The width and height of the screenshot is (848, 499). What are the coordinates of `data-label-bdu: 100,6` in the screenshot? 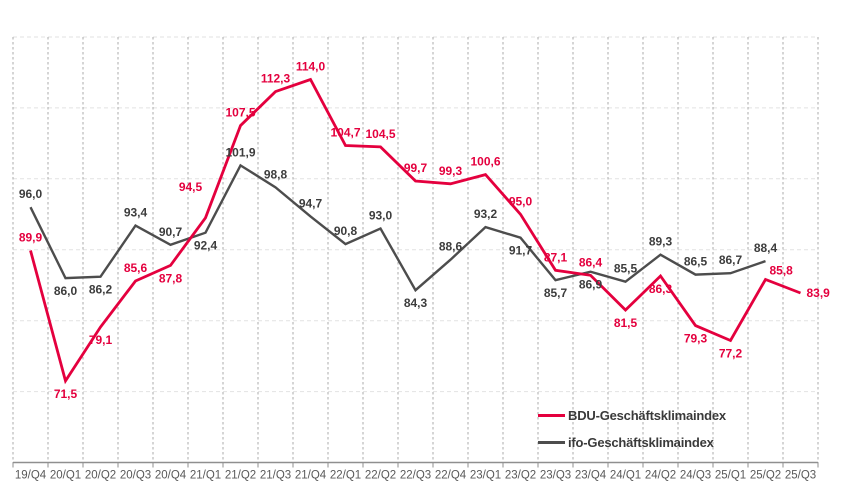 It's located at (485, 162).